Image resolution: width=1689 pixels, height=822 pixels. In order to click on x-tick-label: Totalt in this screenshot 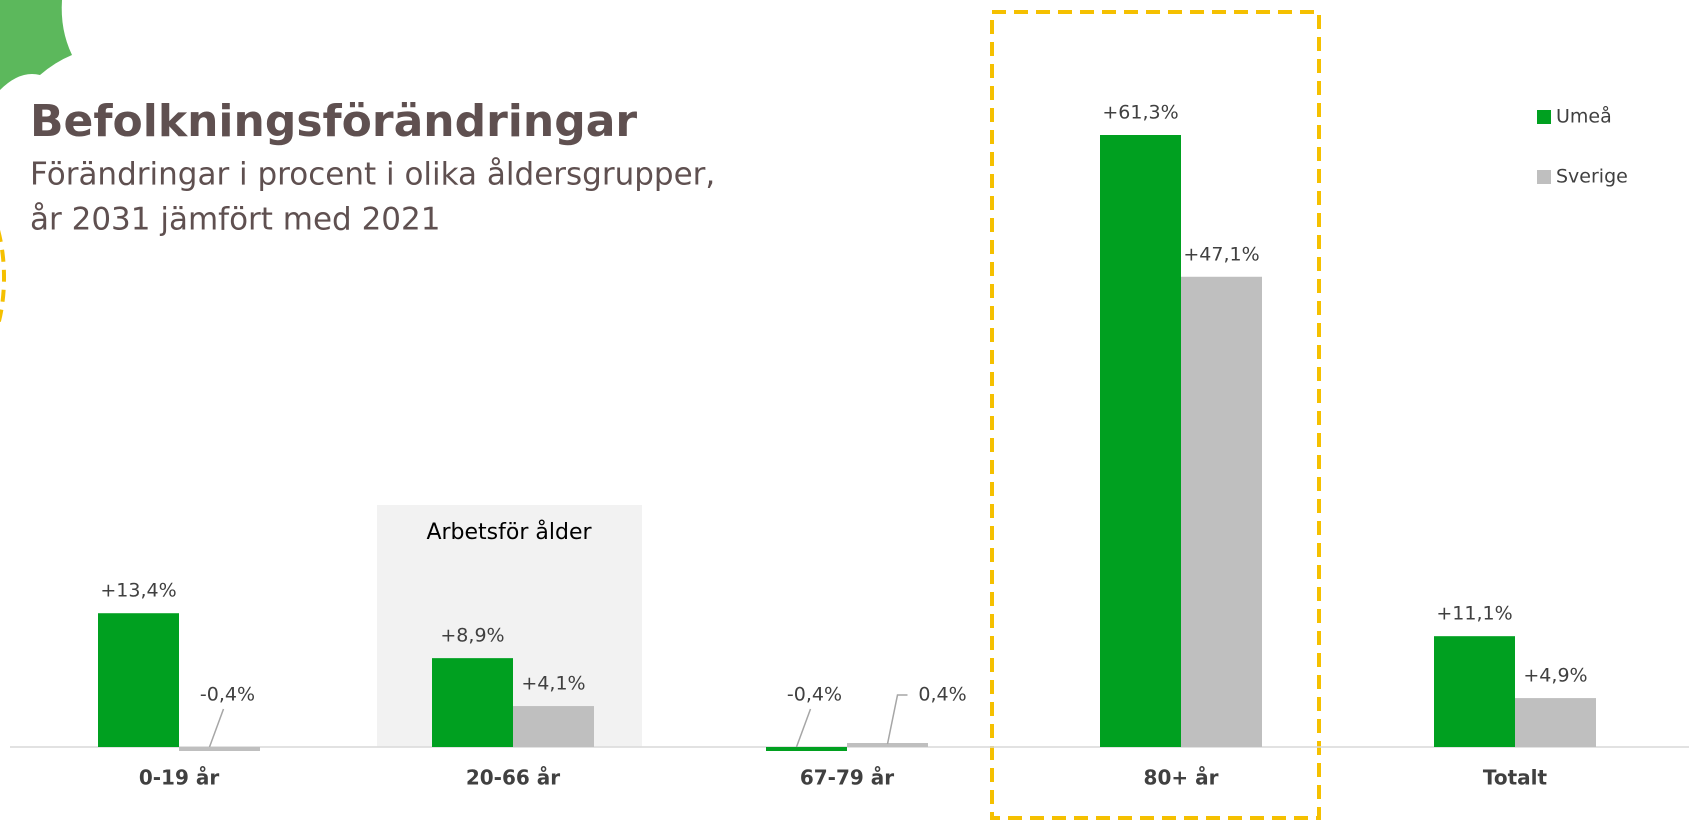, I will do `click(1515, 778)`.